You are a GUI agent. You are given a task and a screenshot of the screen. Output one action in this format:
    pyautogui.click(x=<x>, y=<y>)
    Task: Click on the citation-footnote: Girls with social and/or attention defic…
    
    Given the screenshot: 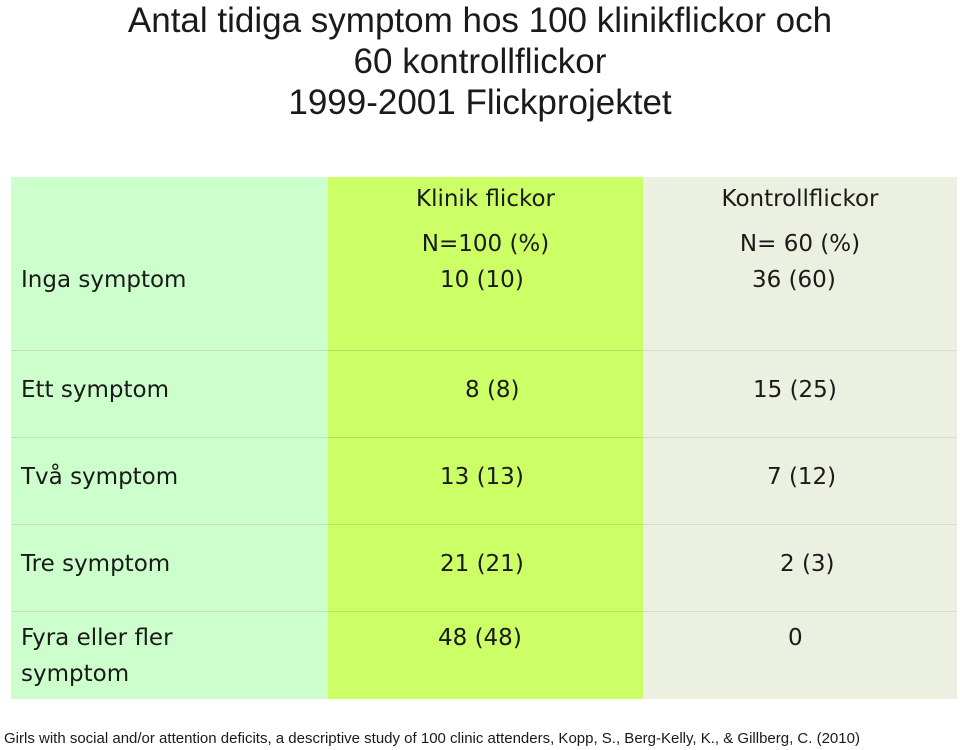 What is the action you would take?
    pyautogui.click(x=432, y=738)
    